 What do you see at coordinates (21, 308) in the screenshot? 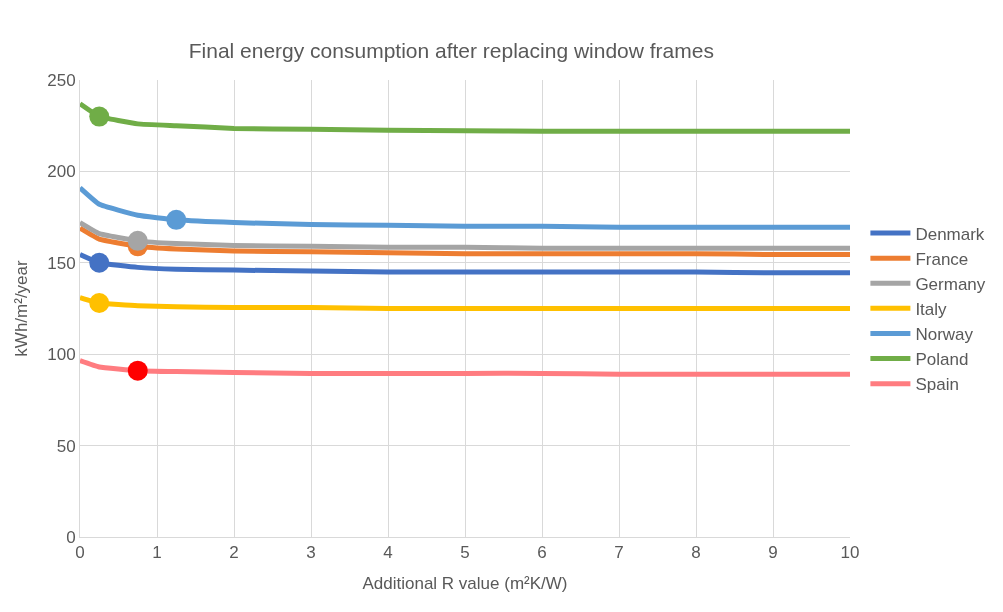
I see `y-axis-title: kWh/m²/year` at bounding box center [21, 308].